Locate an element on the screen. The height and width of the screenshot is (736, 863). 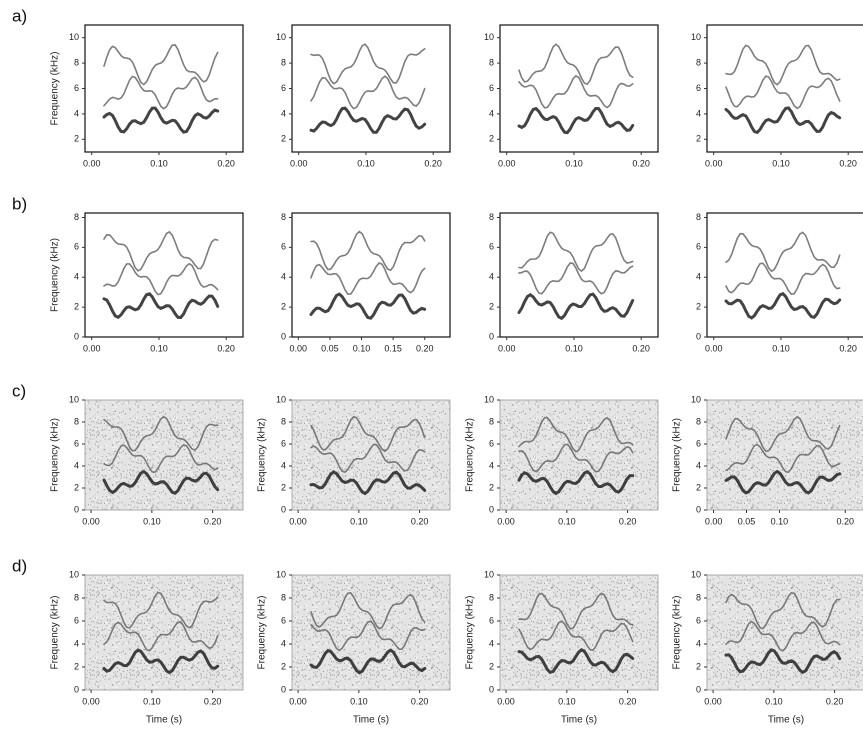
x-tick-label: 0.05 is located at coordinates (330, 348).